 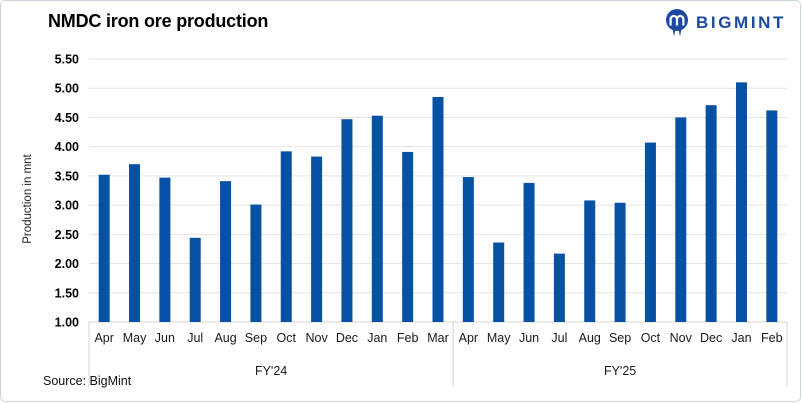 What do you see at coordinates (28, 198) in the screenshot?
I see `y-axis-title: Production in mnt` at bounding box center [28, 198].